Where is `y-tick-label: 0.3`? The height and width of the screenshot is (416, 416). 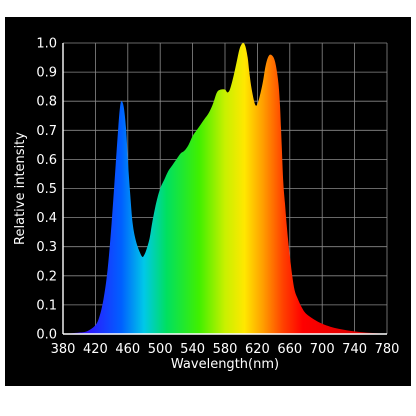
y-tick-label: 0.3 is located at coordinates (46, 247).